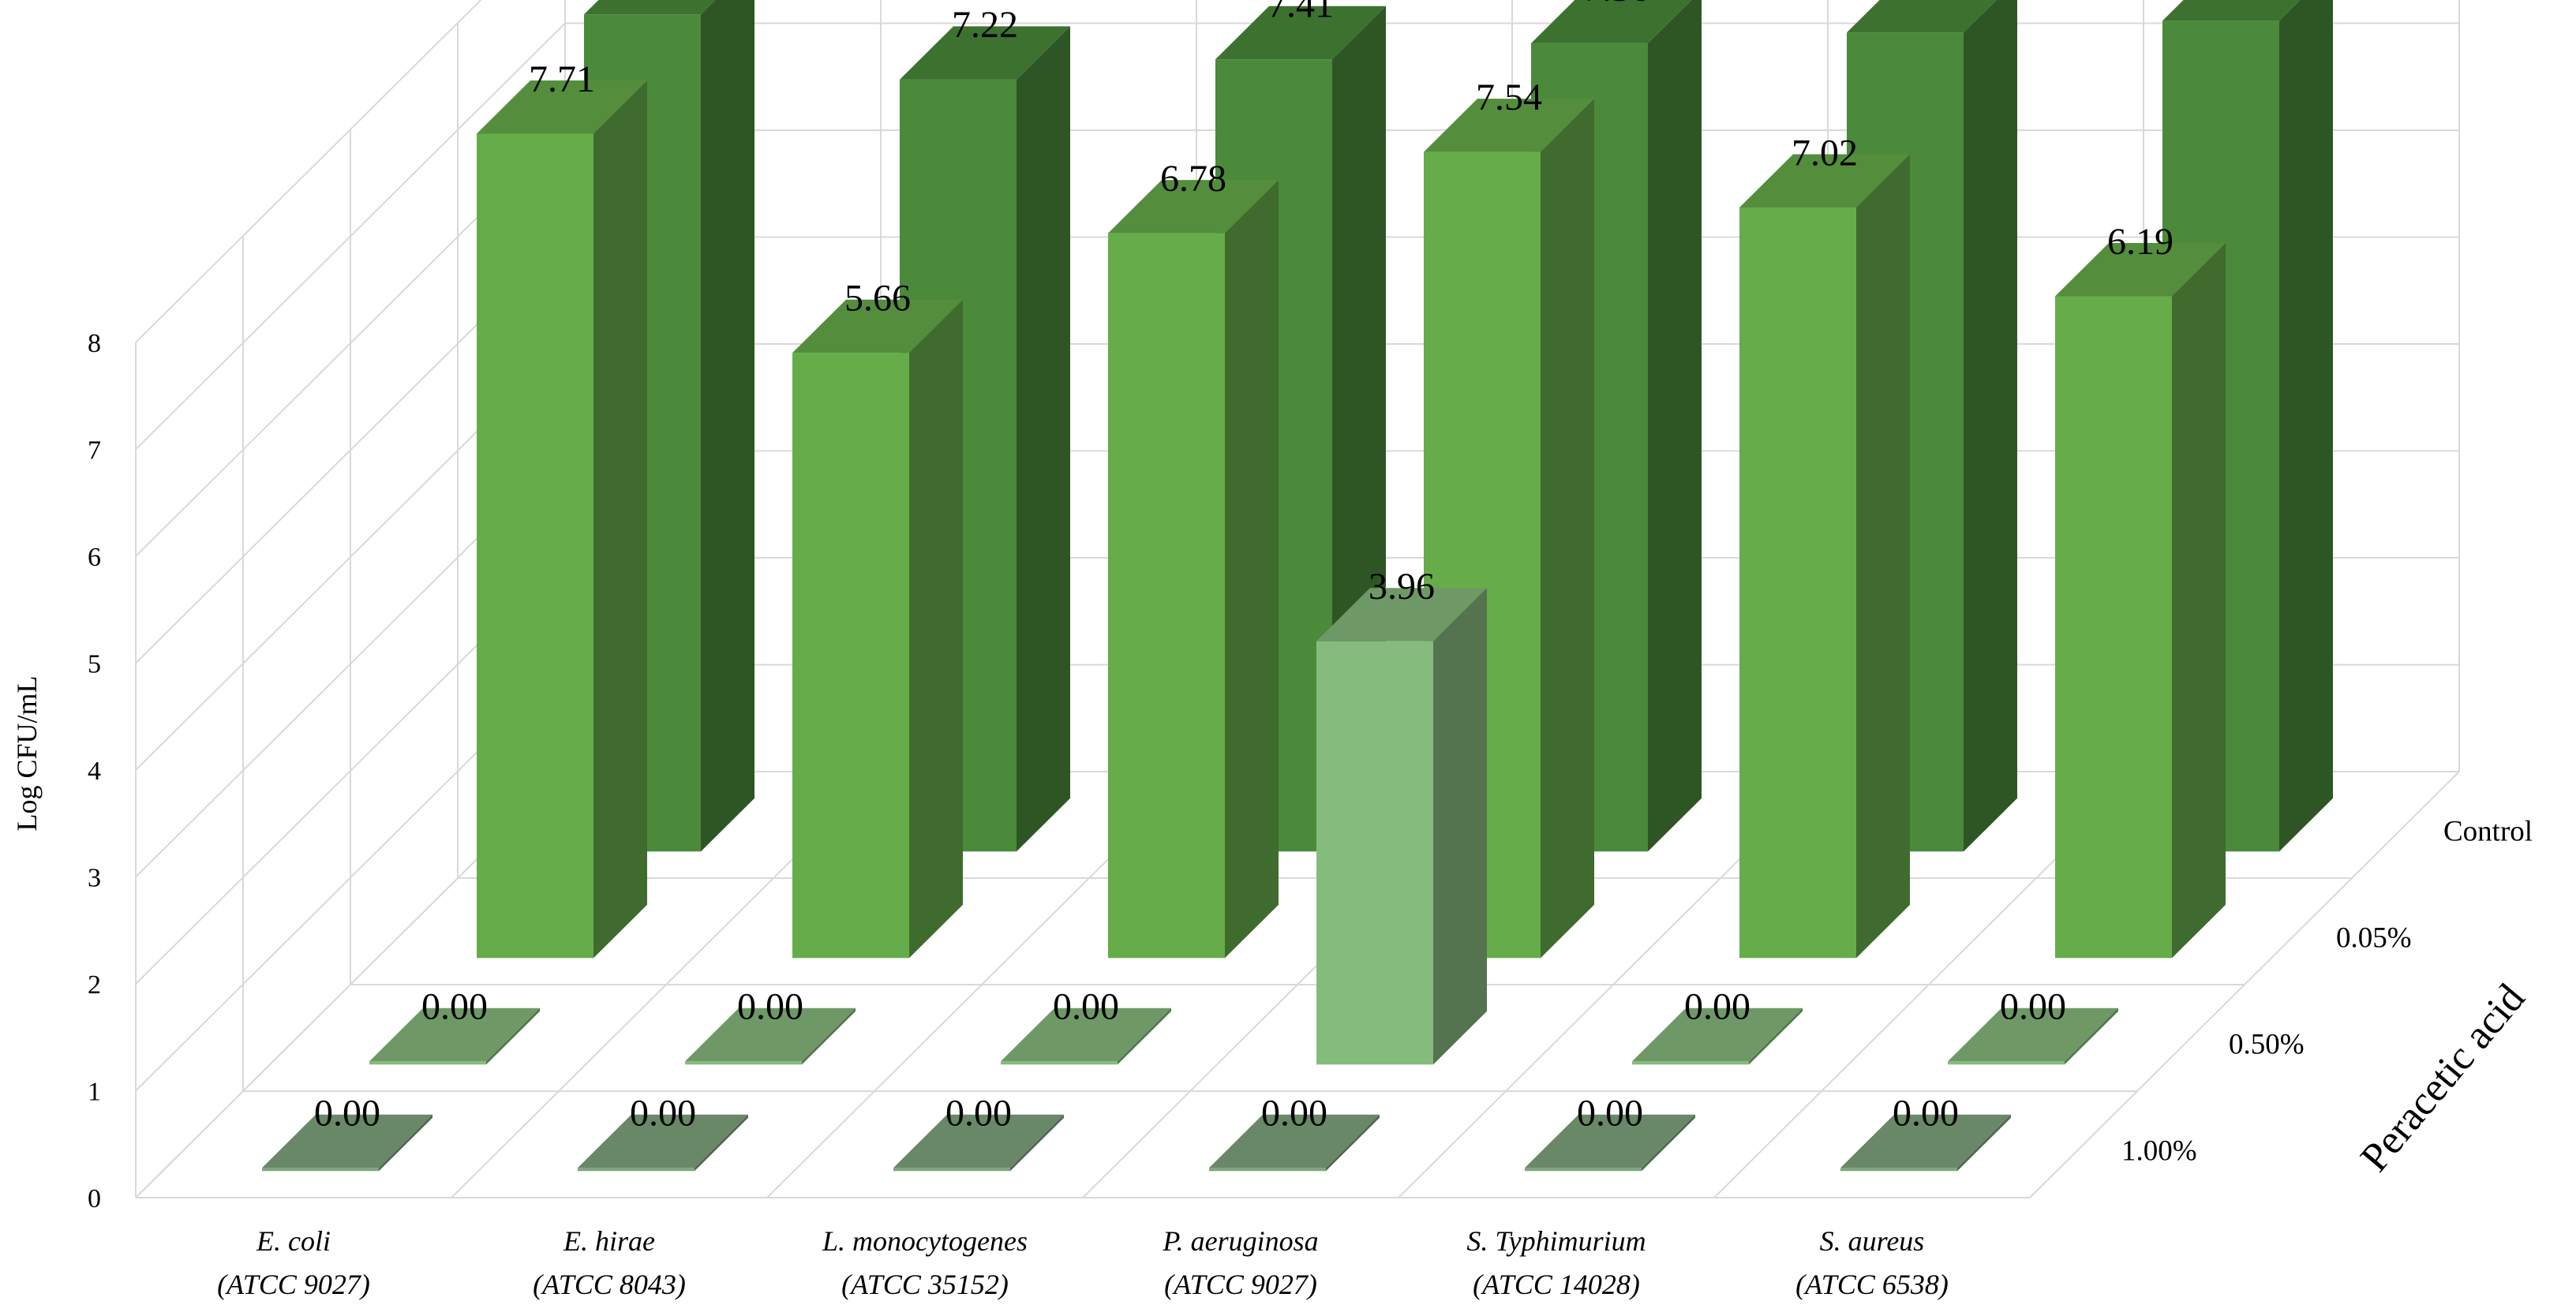  Describe the element at coordinates (2267, 1045) in the screenshot. I see `series-label: 0.50%` at that location.